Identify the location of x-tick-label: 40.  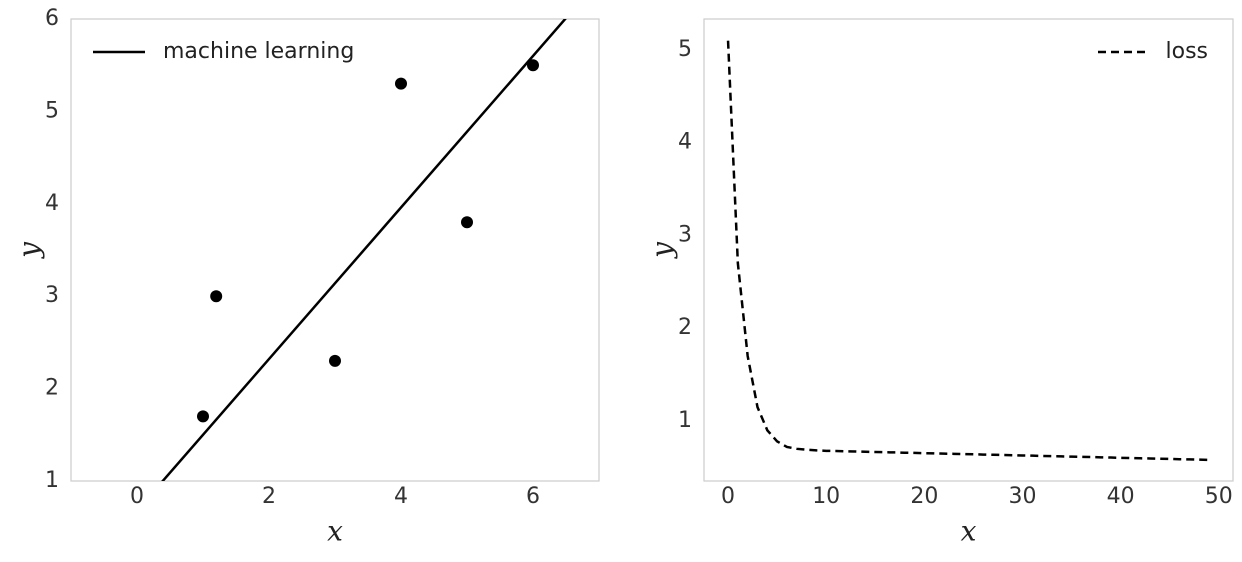
(1121, 496).